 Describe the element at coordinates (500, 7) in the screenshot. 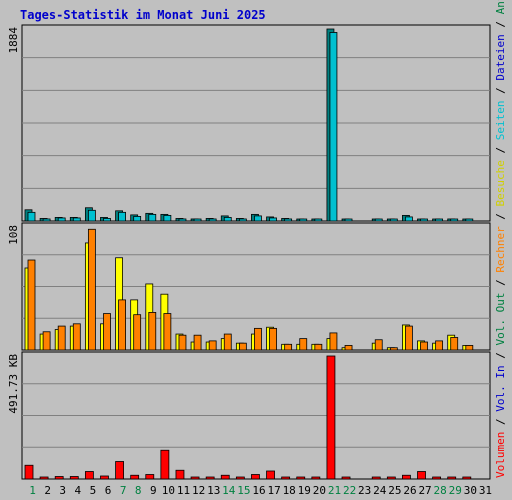

I see `legend-item-anfragen: Anfragen` at that location.